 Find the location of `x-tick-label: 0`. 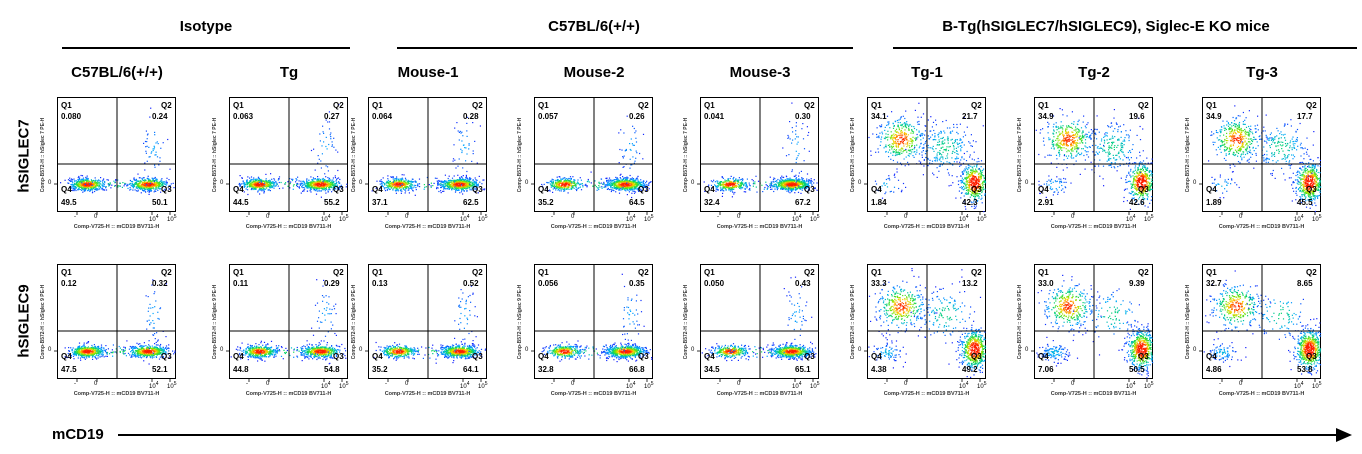

x-tick-label: 0 is located at coordinates (95, 217).